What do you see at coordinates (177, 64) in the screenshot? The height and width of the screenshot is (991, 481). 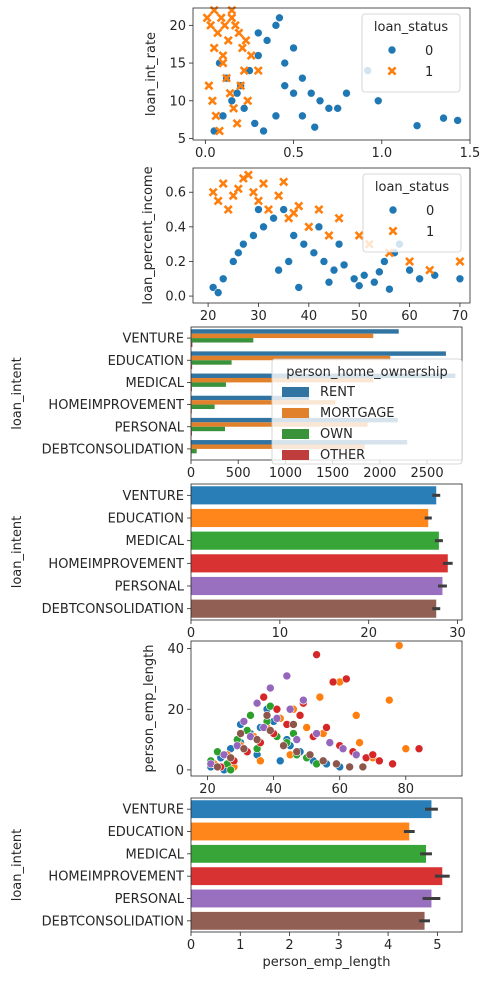 I see `y-tick-label: 15` at bounding box center [177, 64].